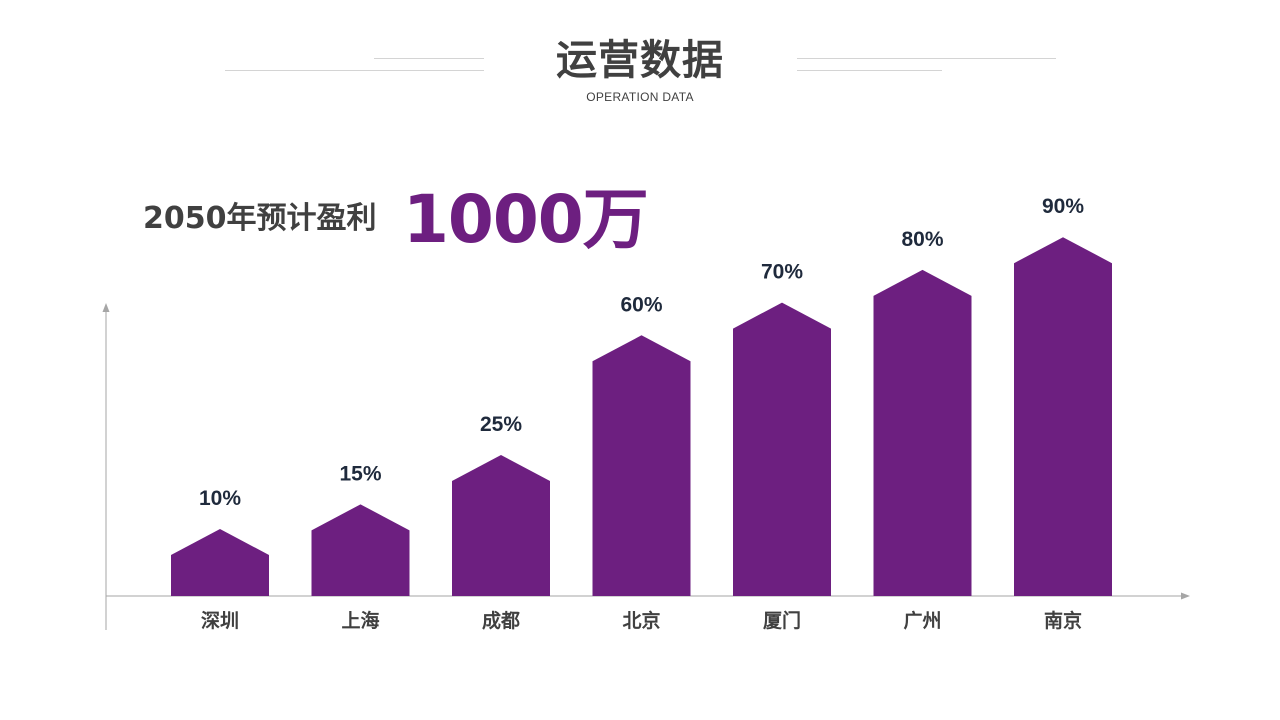  What do you see at coordinates (926, 58) in the screenshot?
I see `title-deco-line-right-long` at bounding box center [926, 58].